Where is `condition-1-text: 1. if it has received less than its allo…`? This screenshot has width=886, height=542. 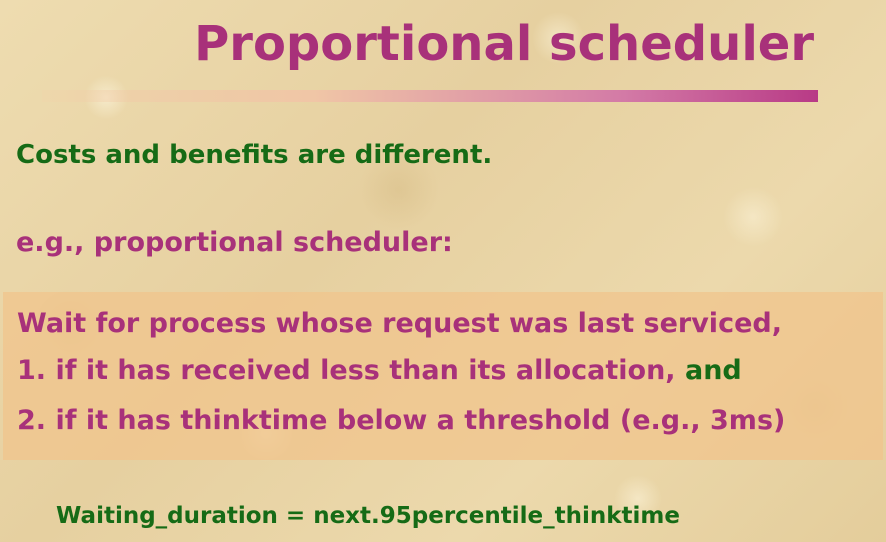
condition-1-text: 1. if it has received less than its allo… is located at coordinates (351, 370).